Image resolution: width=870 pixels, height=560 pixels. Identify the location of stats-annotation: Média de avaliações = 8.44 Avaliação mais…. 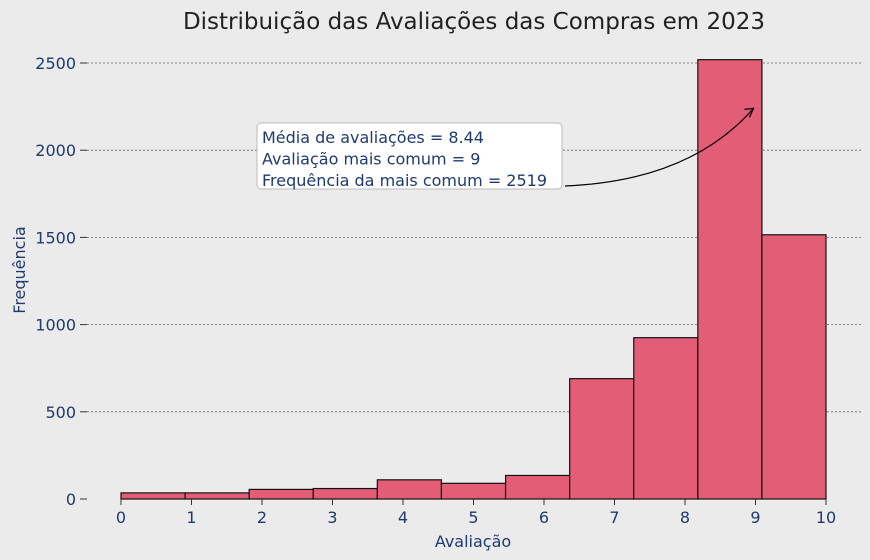
(505, 148).